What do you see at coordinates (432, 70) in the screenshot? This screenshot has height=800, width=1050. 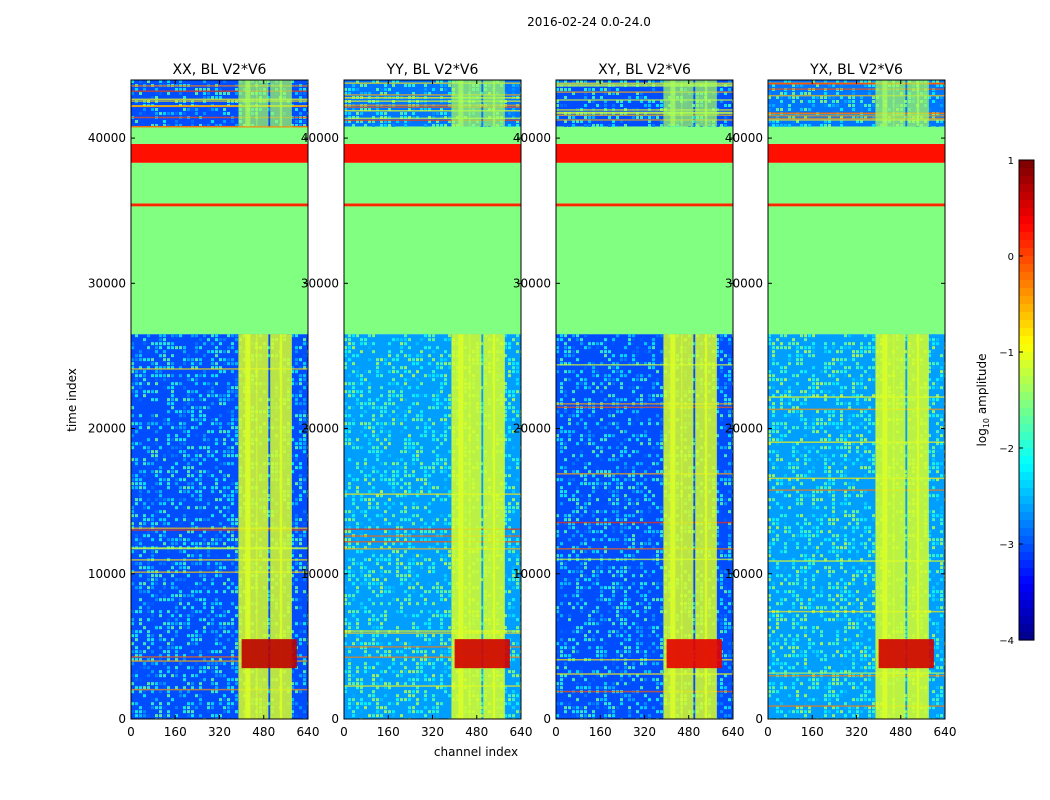 I see `panel-title: YY, BL V2*V6` at bounding box center [432, 70].